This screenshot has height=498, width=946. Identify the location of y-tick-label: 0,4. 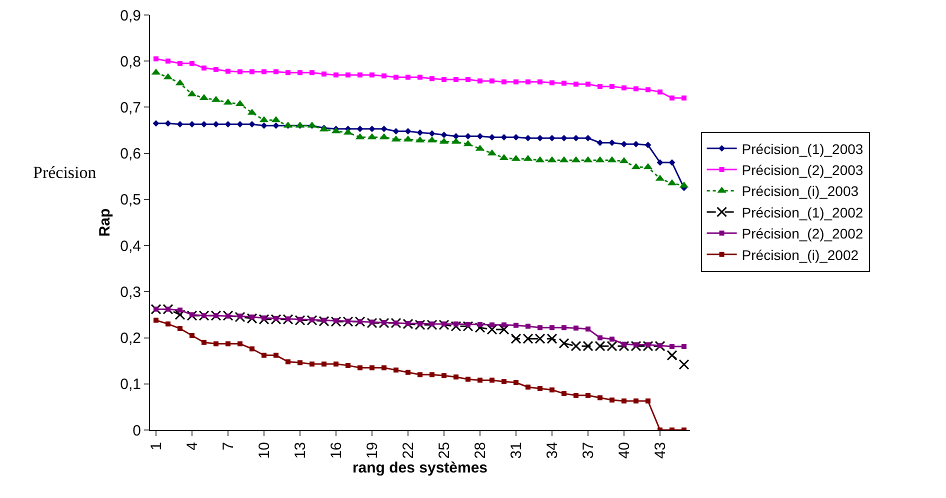
(130, 246).